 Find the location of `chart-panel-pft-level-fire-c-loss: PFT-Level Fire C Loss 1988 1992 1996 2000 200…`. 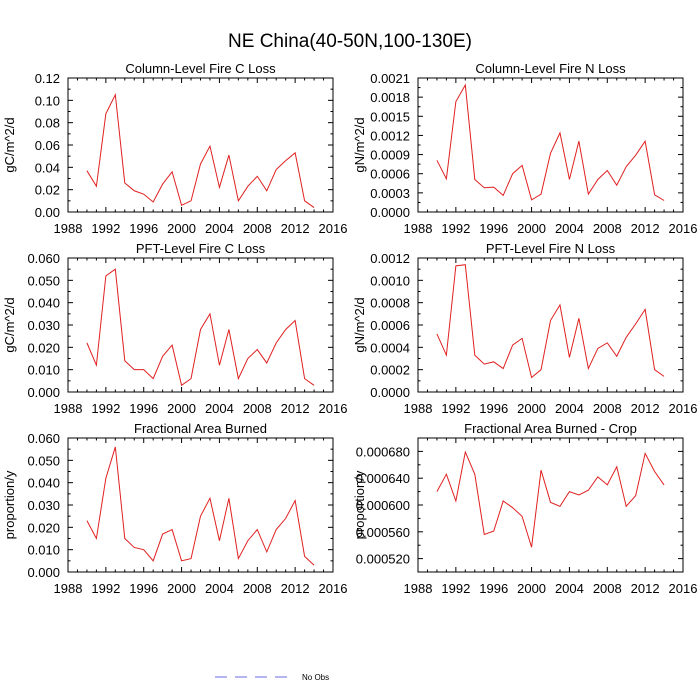

chart-panel-pft-level-fire-c-loss: PFT-Level Fire C Loss 1988 1992 1996 2000 200… is located at coordinates (174, 328).